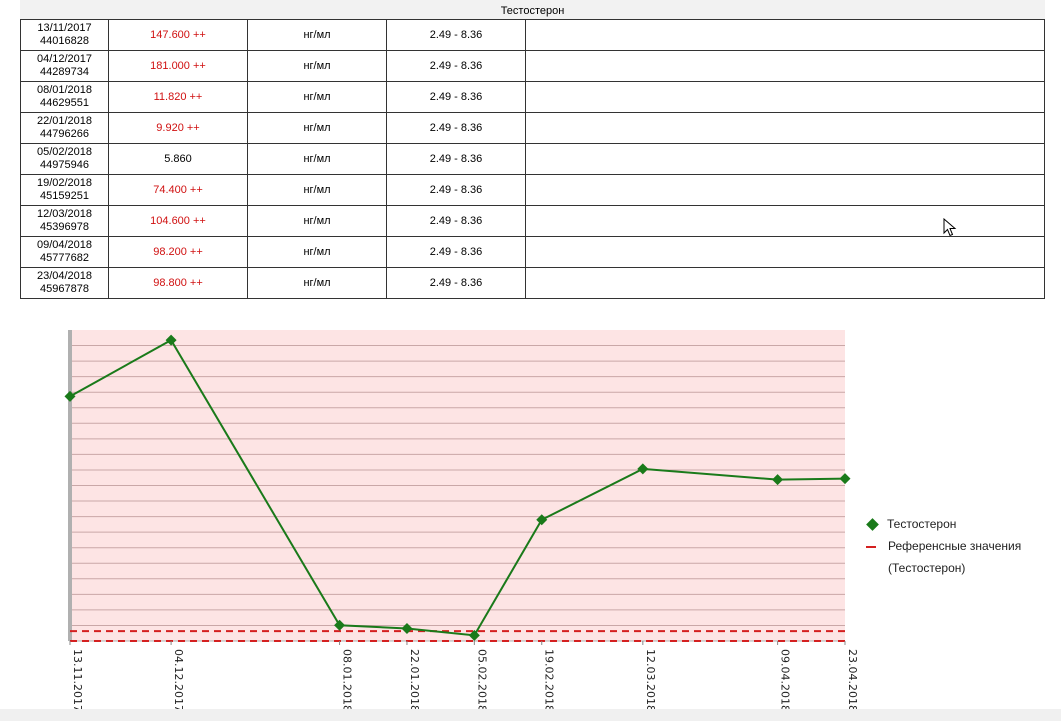 This screenshot has width=1061, height=726. I want to click on x-tick-label: 12.03.2018, so click(650, 680).